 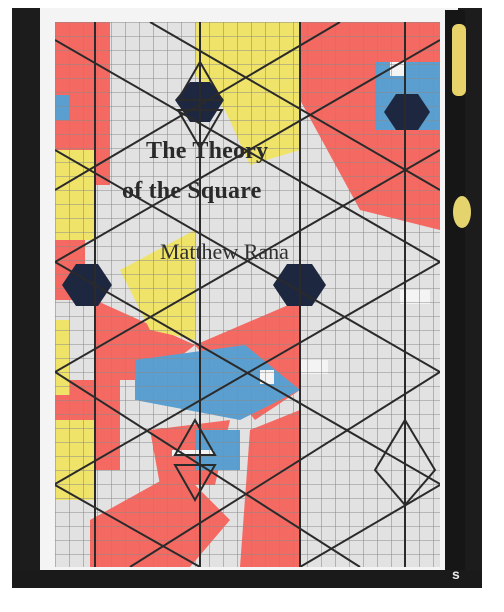 What do you see at coordinates (192, 191) in the screenshot?
I see `book-title-line-2: of the Square` at bounding box center [192, 191].